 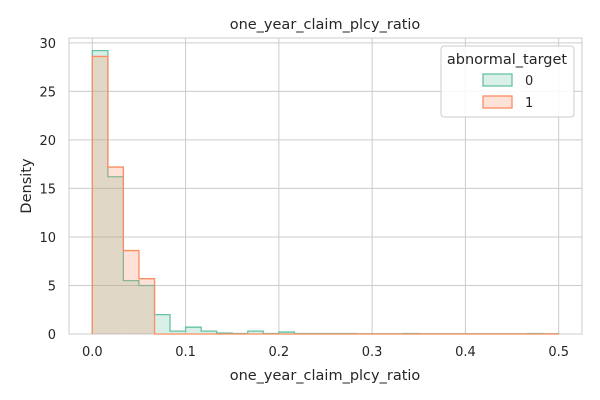 I want to click on y-tick-label: 15, so click(x=47, y=189).